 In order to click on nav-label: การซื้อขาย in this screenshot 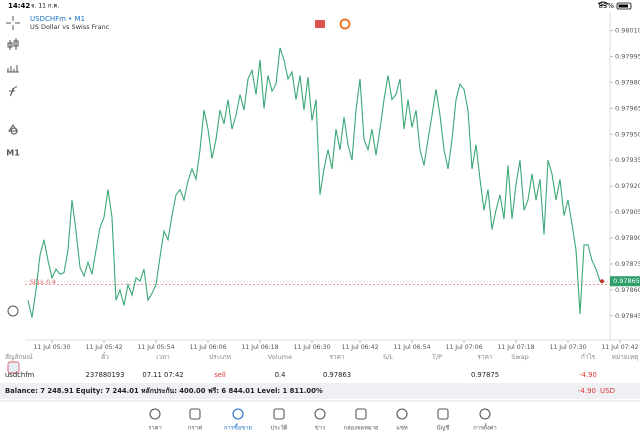, I will do `click(238, 427)`.